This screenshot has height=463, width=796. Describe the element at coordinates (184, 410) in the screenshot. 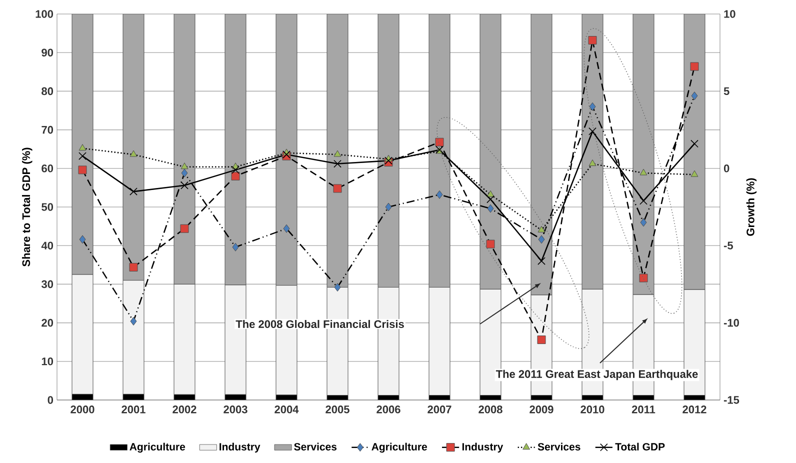

I see `x-tick-label: 2002` at that location.